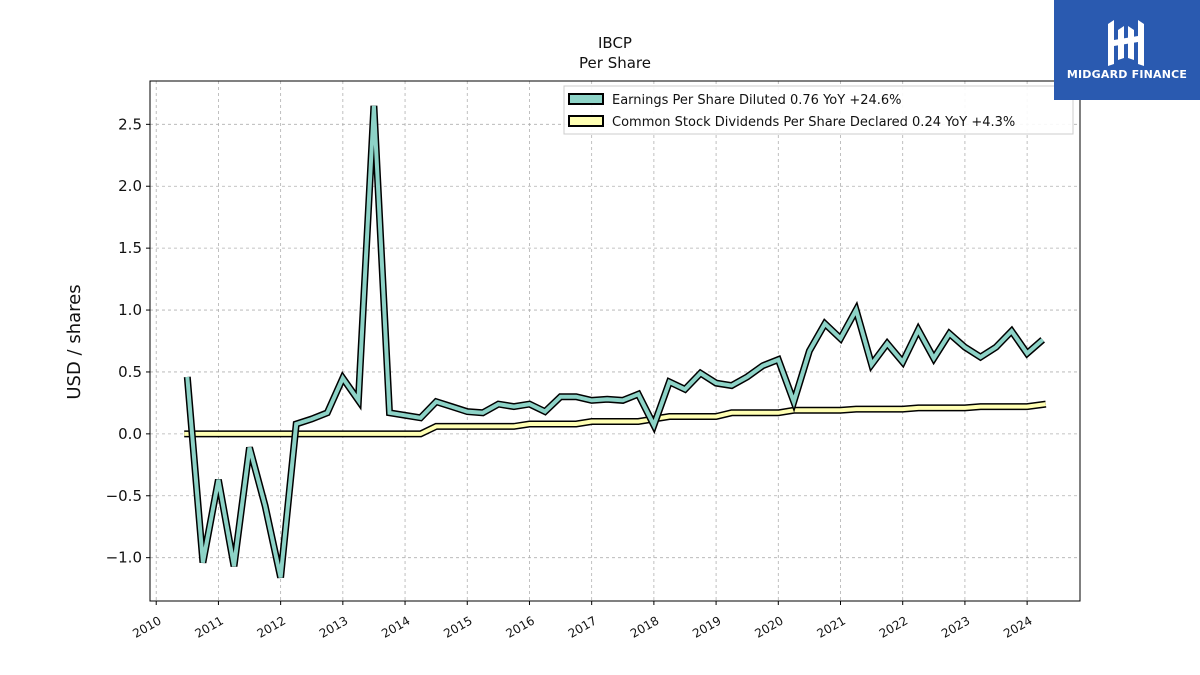  What do you see at coordinates (208, 626) in the screenshot?
I see `x-tick-label: 2011` at bounding box center [208, 626].